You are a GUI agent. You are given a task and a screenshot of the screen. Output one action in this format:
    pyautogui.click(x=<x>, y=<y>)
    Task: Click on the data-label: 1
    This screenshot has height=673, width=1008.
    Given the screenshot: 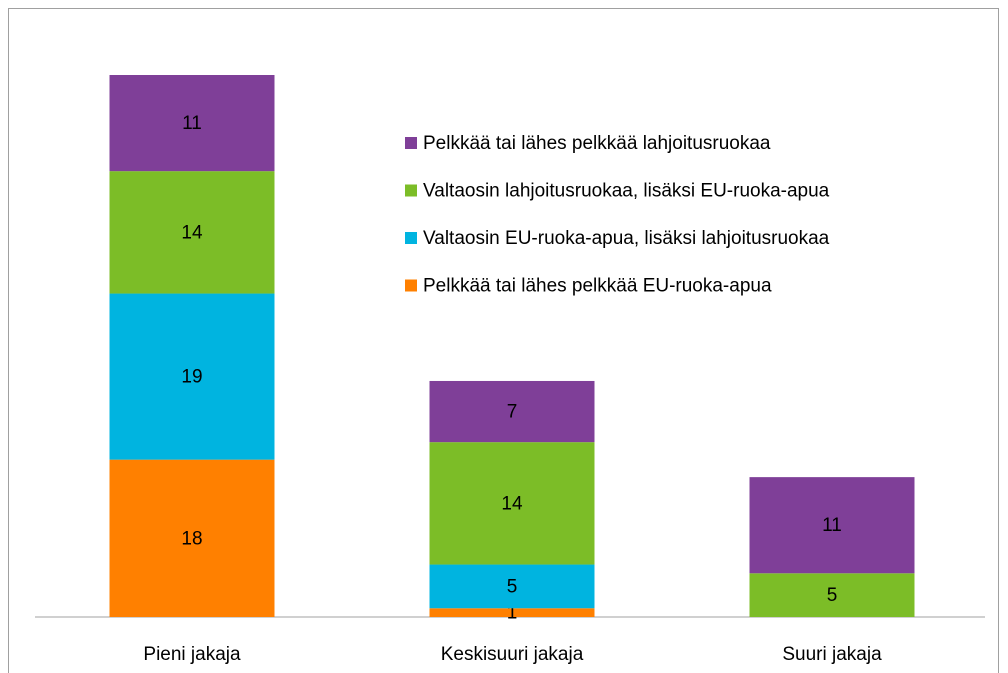 What is the action you would take?
    pyautogui.click(x=512, y=613)
    